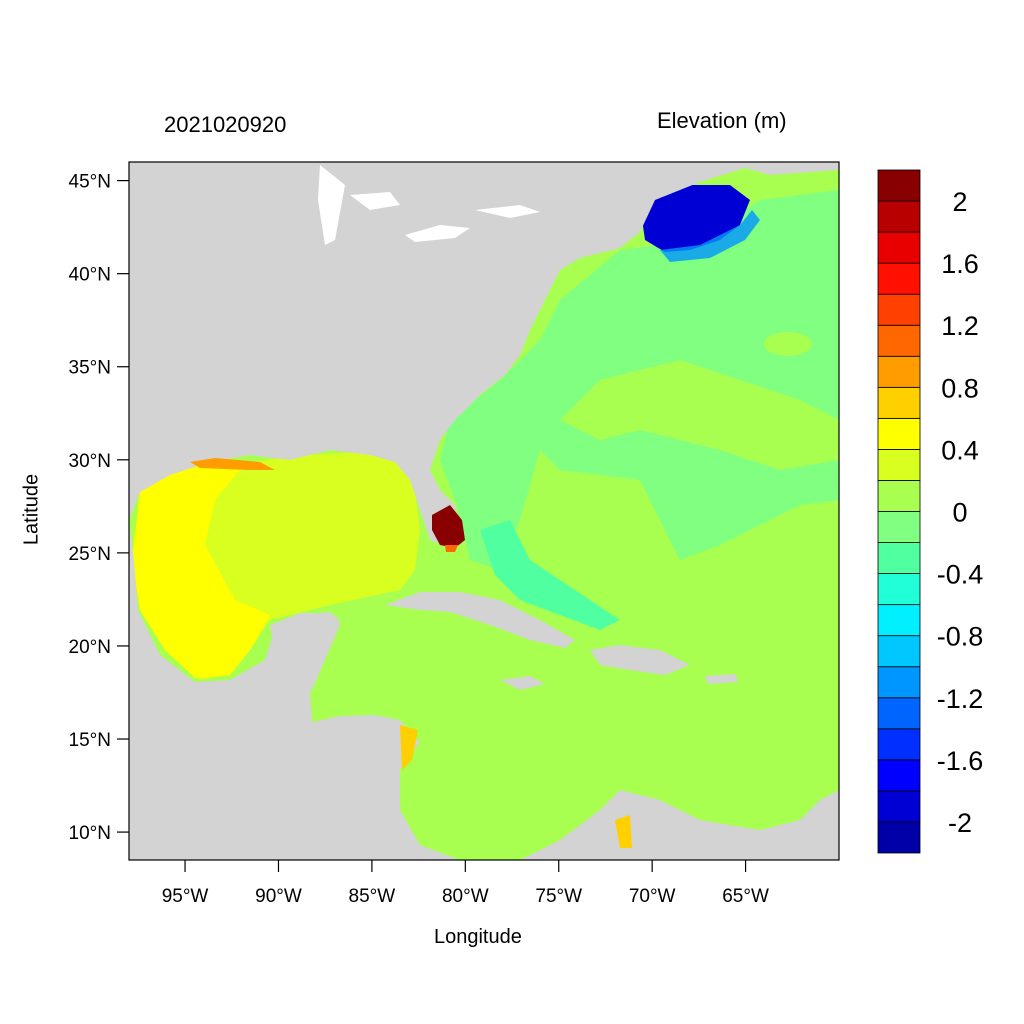 This screenshot has width=1024, height=1024. What do you see at coordinates (90, 461) in the screenshot?
I see `y-tick-label: 30°N` at bounding box center [90, 461].